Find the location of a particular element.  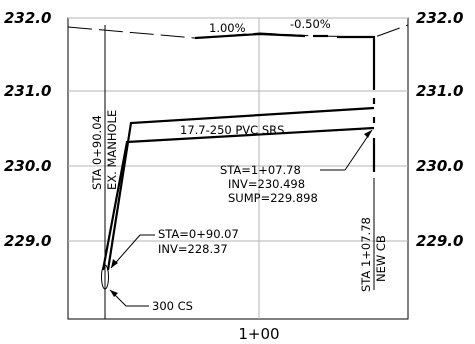

pipe-label: 17.7-250 PVC SRS is located at coordinates (232, 130).